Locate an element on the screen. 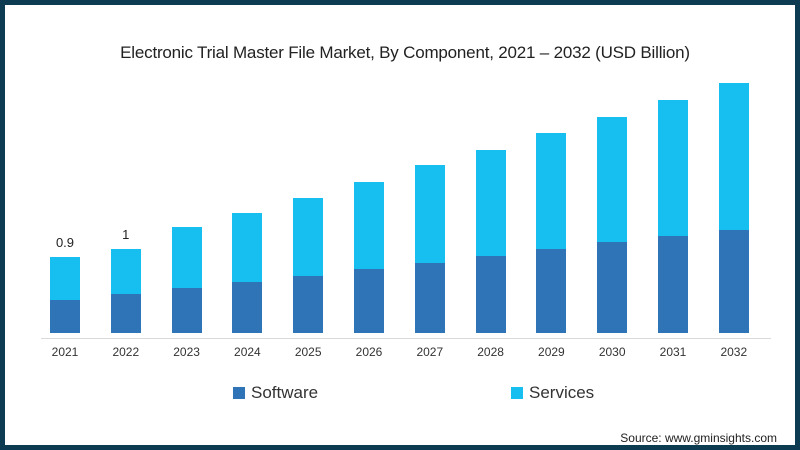 This screenshot has width=800, height=450. bar-2023 is located at coordinates (186, 280).